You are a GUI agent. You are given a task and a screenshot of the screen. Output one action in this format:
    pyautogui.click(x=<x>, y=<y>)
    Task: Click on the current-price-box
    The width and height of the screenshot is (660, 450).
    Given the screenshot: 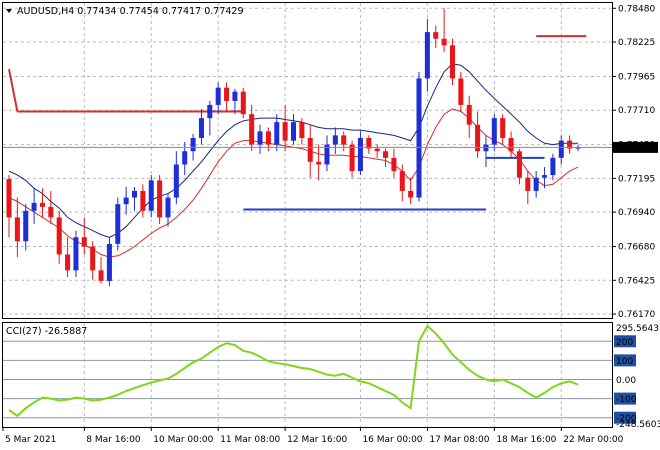 What is the action you would take?
    pyautogui.click(x=635, y=147)
    